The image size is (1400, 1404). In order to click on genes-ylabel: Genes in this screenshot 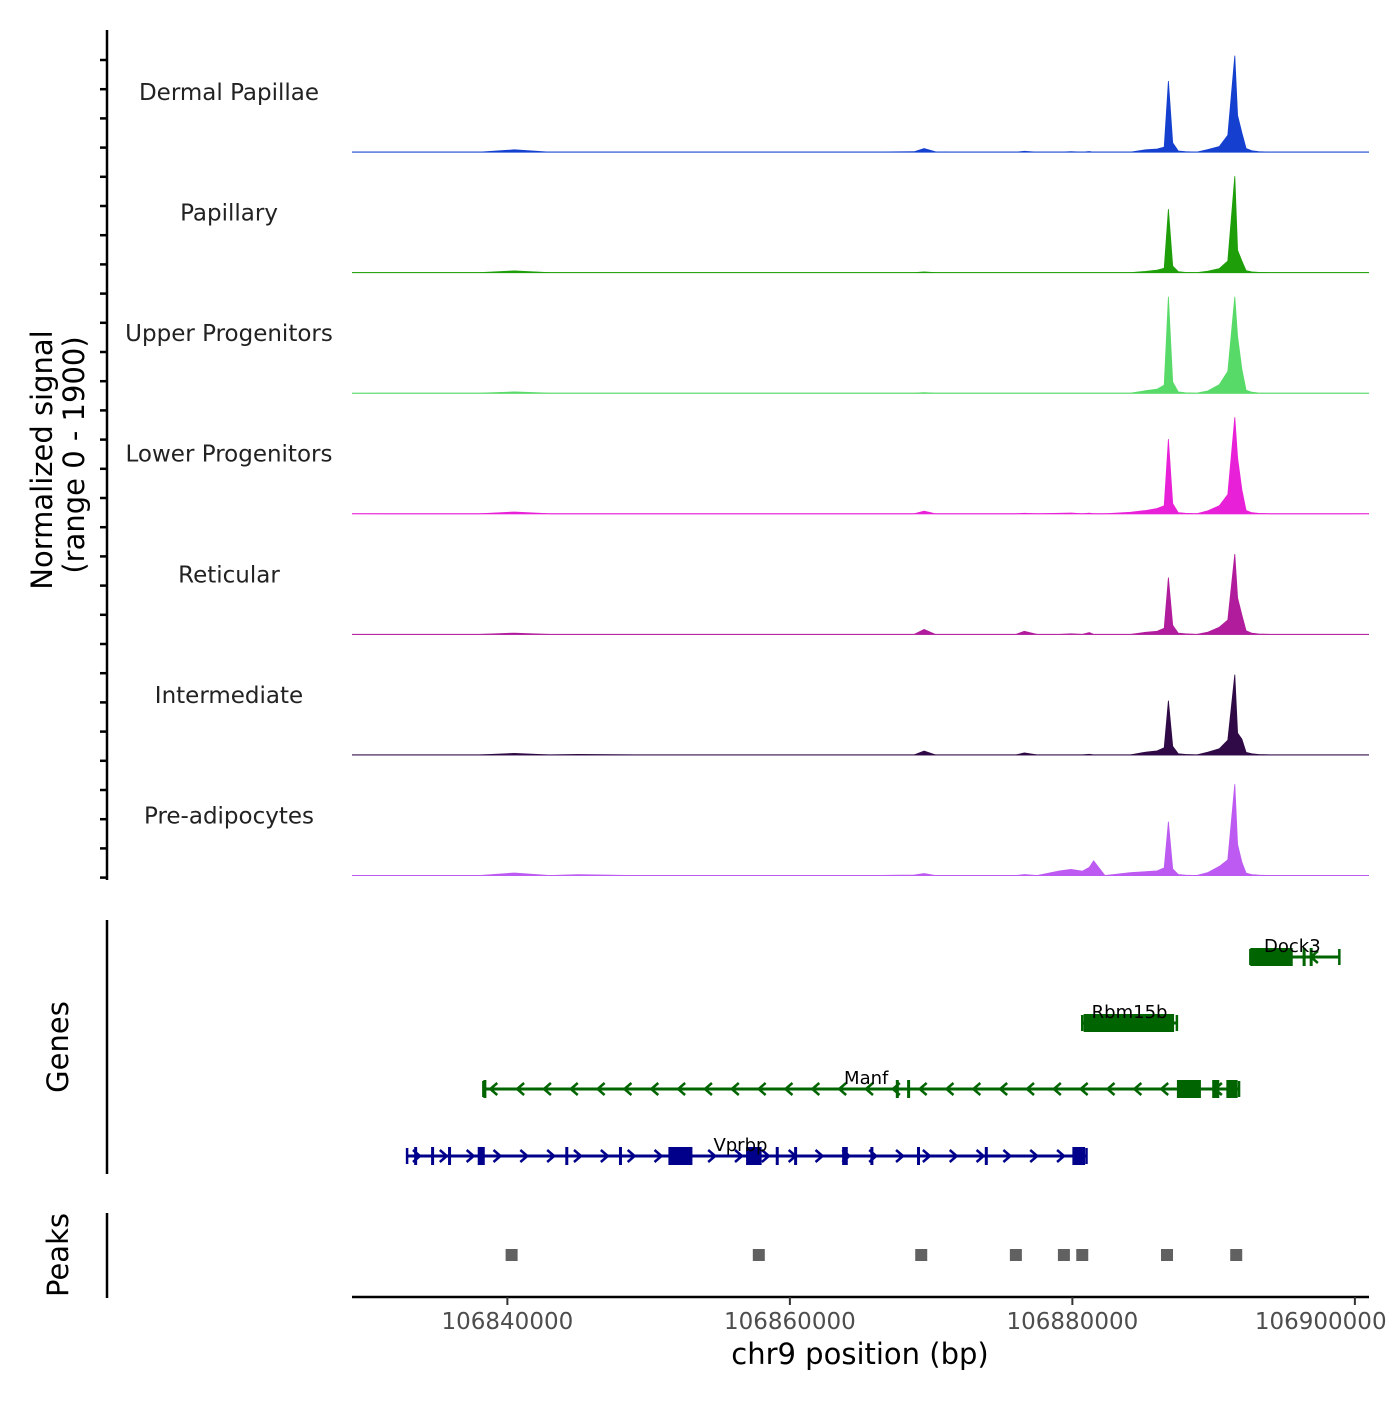, I will do `click(58, 1047)`.